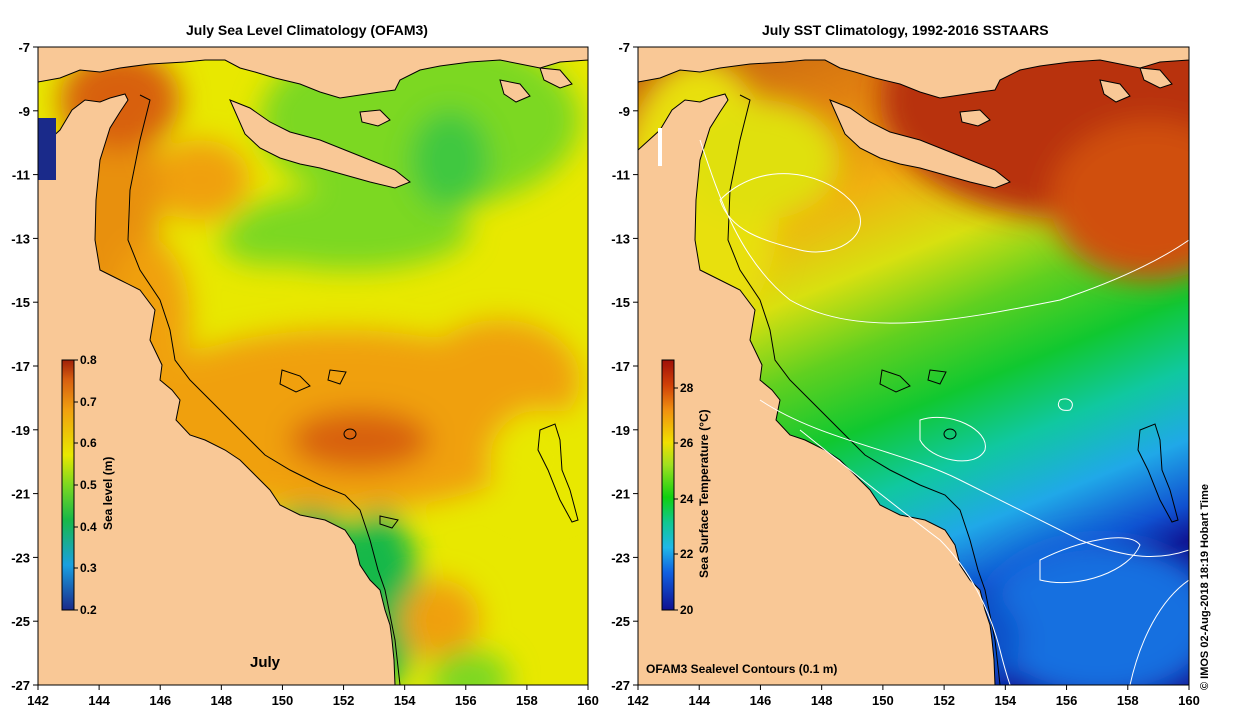 The image size is (1250, 720). Describe the element at coordinates (704, 493) in the screenshot. I see `sst-colorbar-label: Sea Surface Temperature (°C)` at that location.